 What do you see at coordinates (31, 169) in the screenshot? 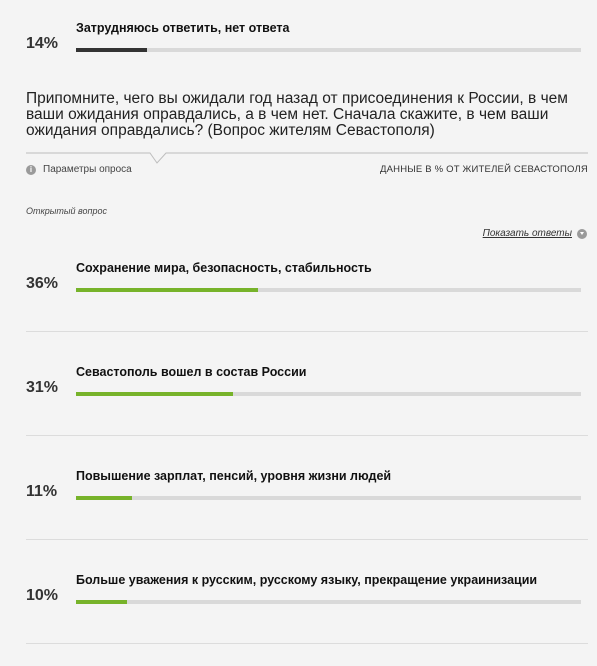
I see `info-icon: i` at bounding box center [31, 169].